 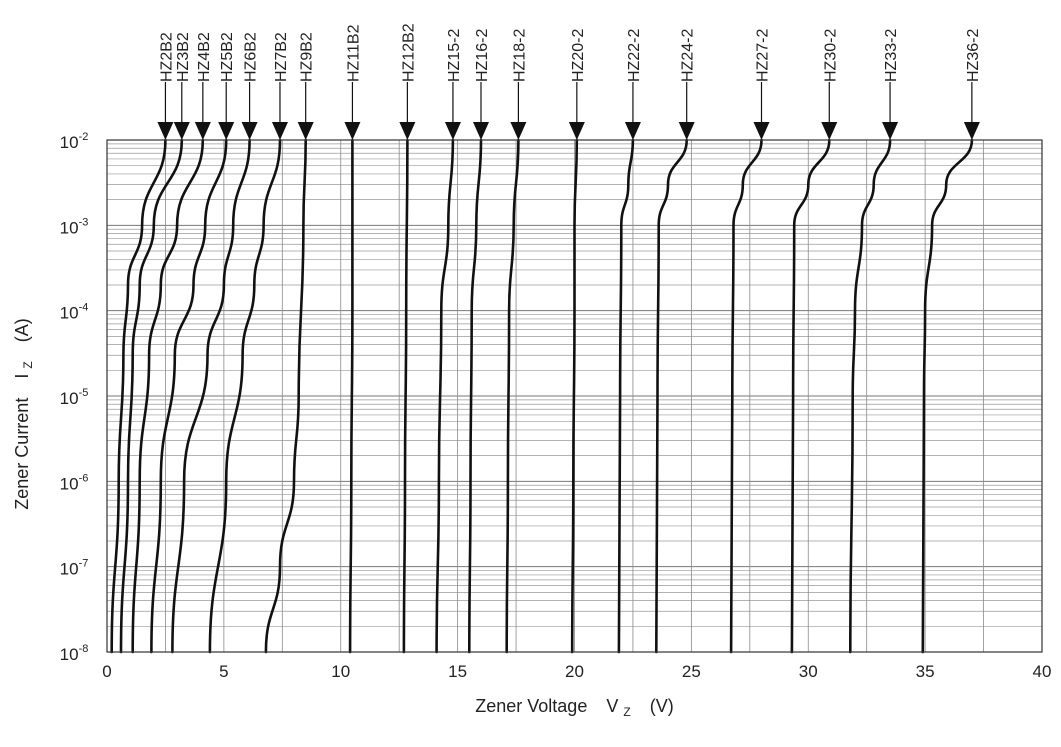 What do you see at coordinates (482, 55) in the screenshot?
I see `series-label: HZ16-2` at bounding box center [482, 55].